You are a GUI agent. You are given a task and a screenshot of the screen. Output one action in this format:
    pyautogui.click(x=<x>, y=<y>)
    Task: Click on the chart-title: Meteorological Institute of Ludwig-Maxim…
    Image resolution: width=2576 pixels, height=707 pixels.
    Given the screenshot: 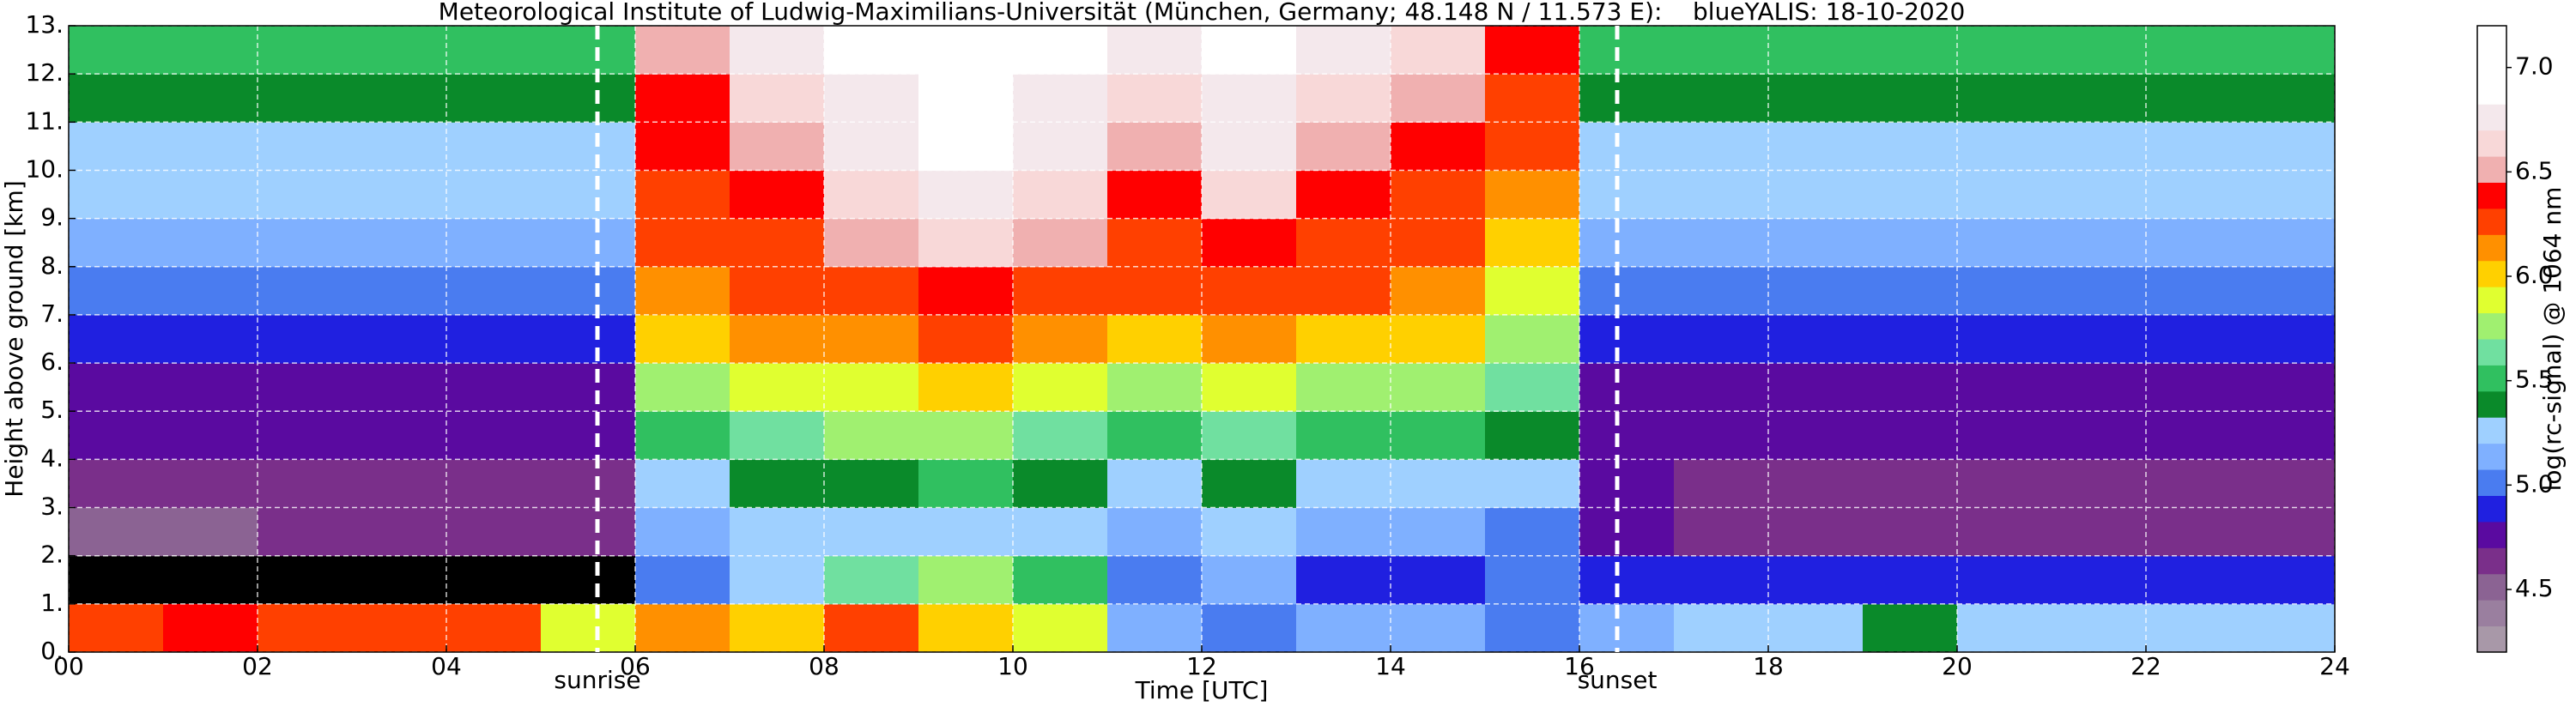 What is the action you would take?
    pyautogui.click(x=1202, y=13)
    